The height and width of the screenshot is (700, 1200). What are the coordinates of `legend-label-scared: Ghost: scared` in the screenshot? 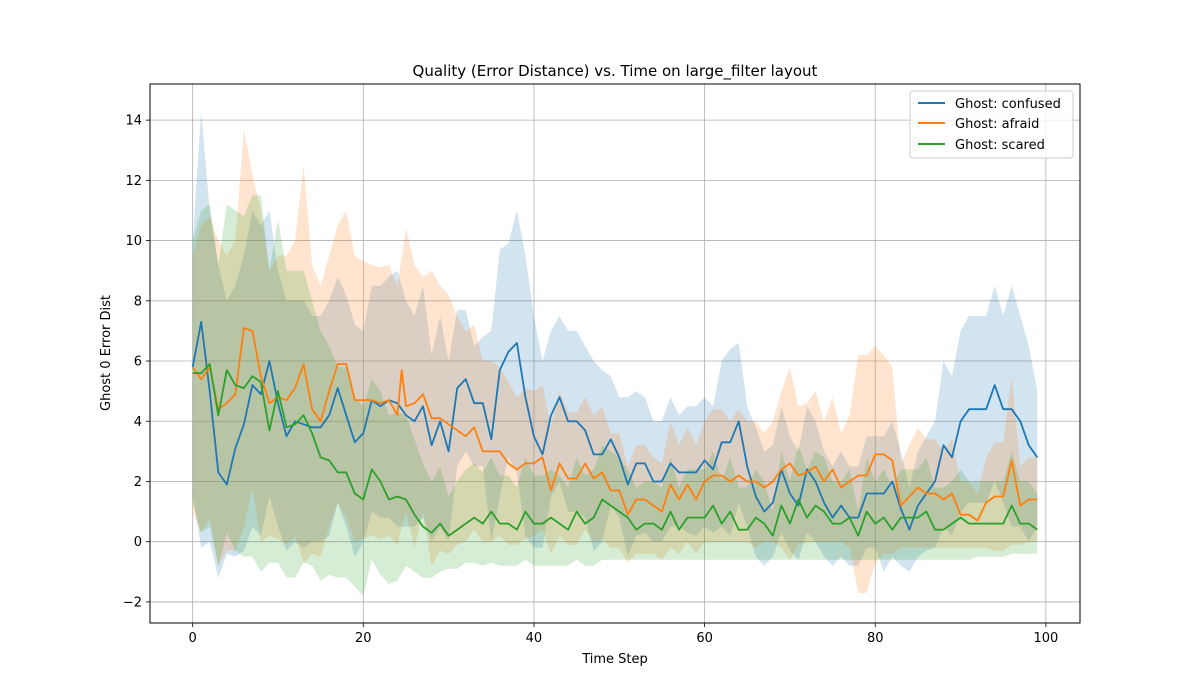 It's located at (1000, 145).